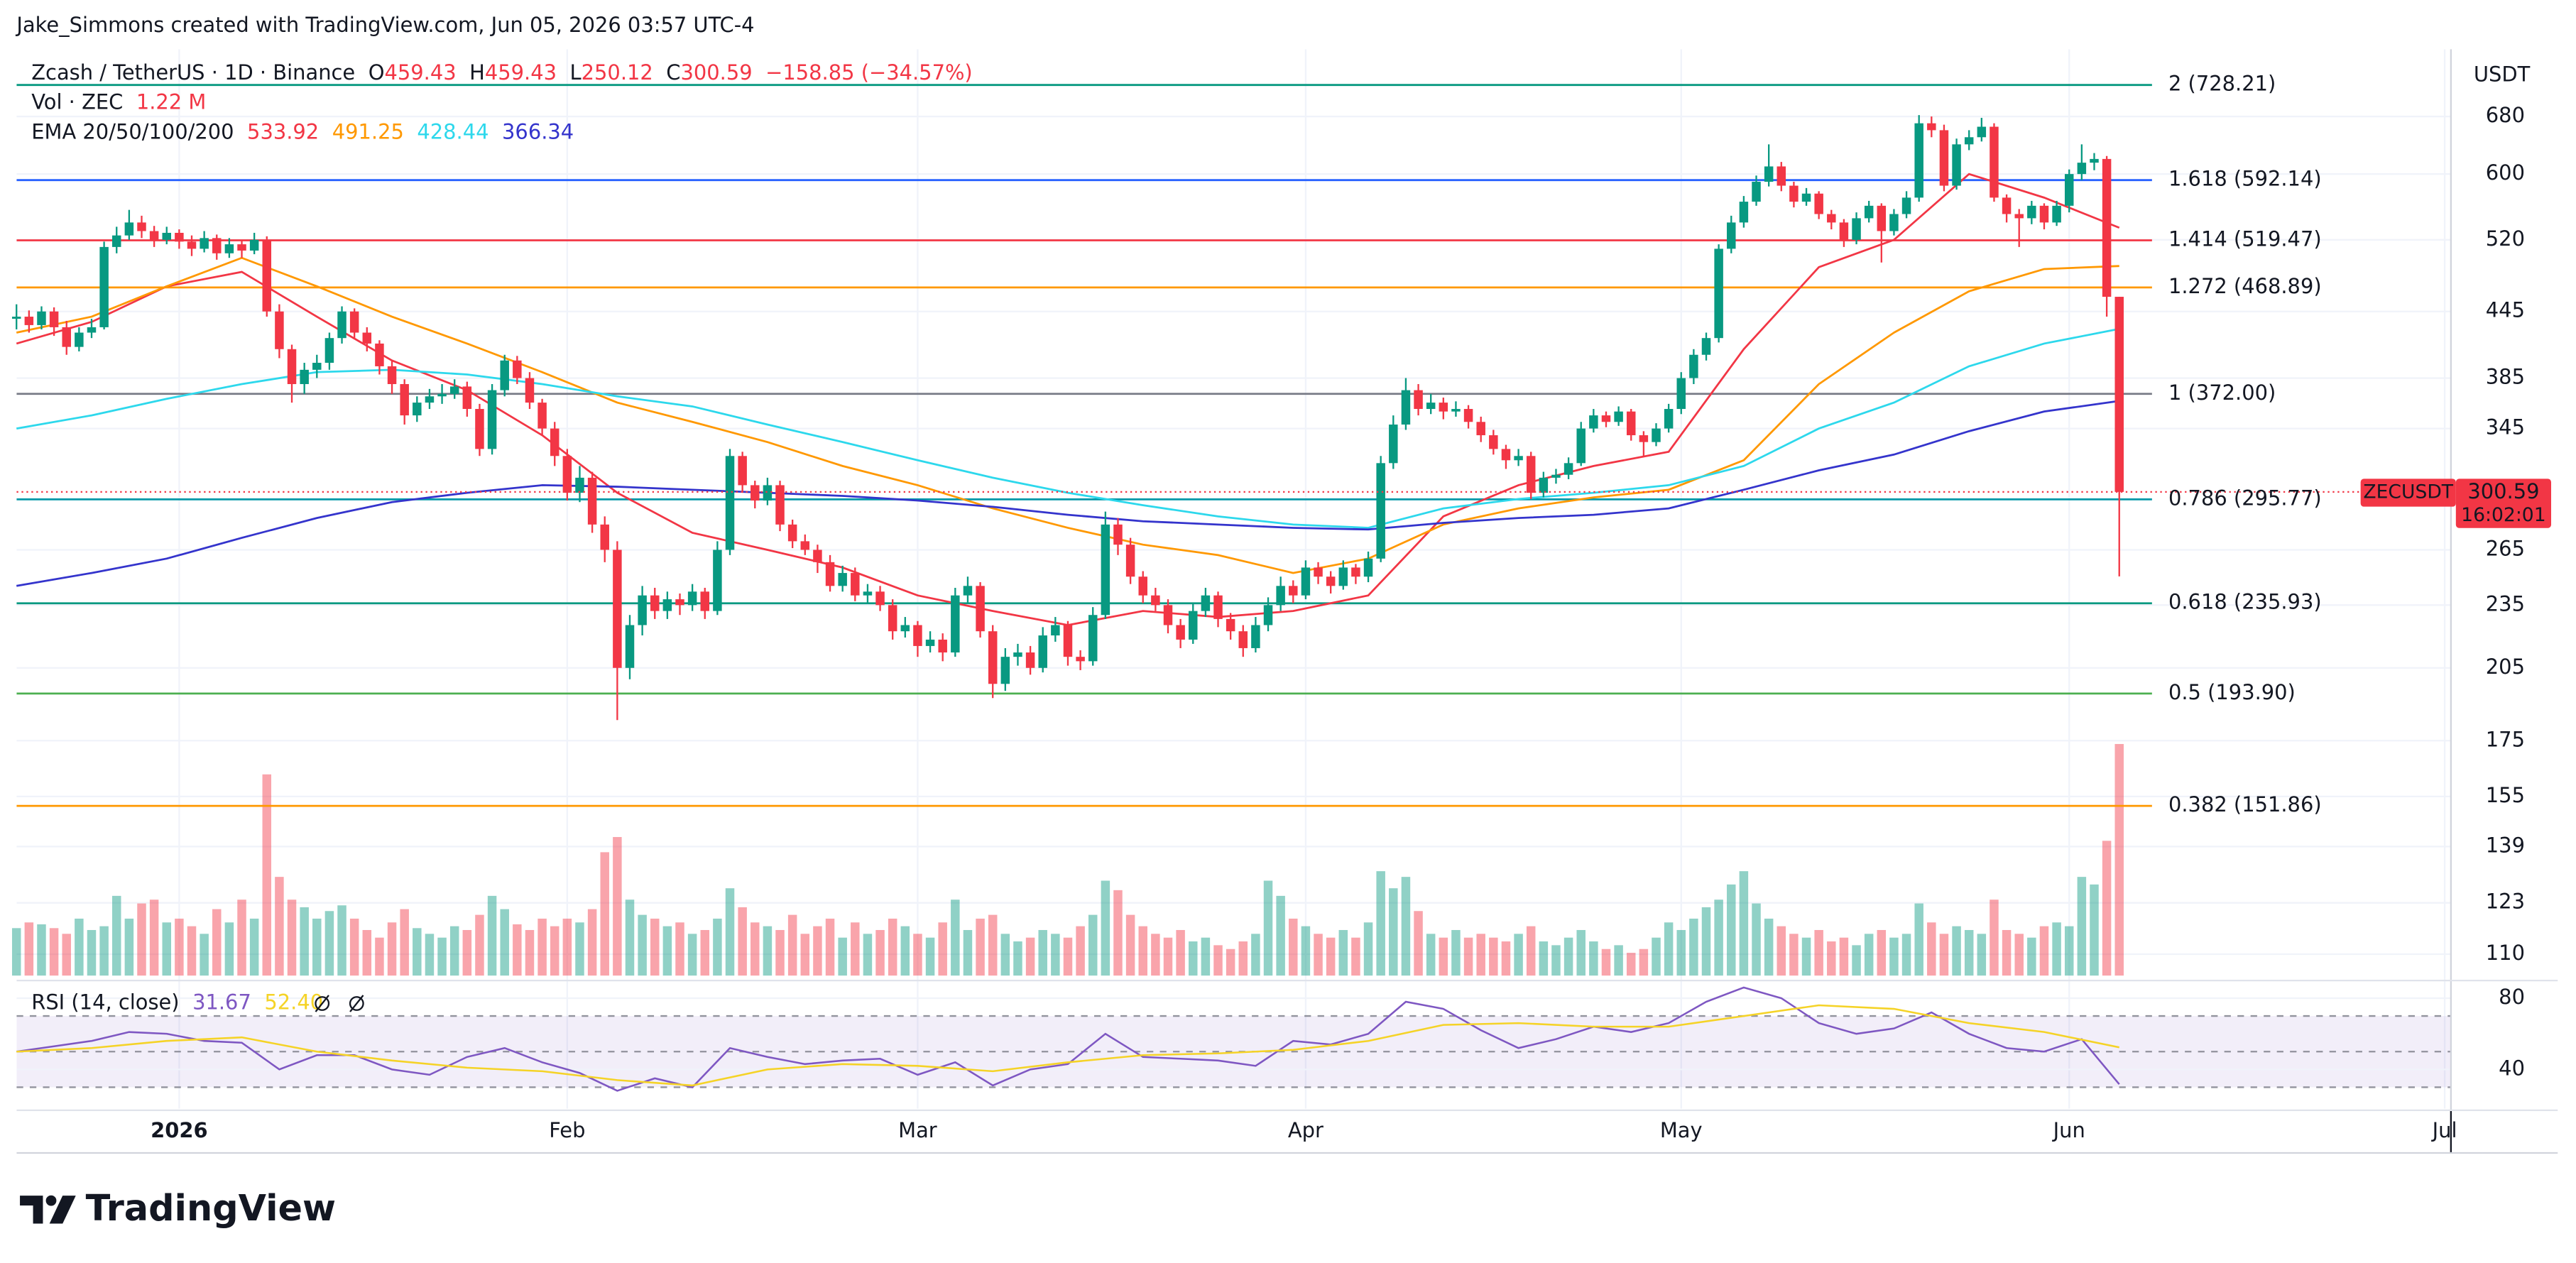  What do you see at coordinates (118, 102) in the screenshot?
I see `legend-volume: Vol · ZEC 1.22 M` at bounding box center [118, 102].